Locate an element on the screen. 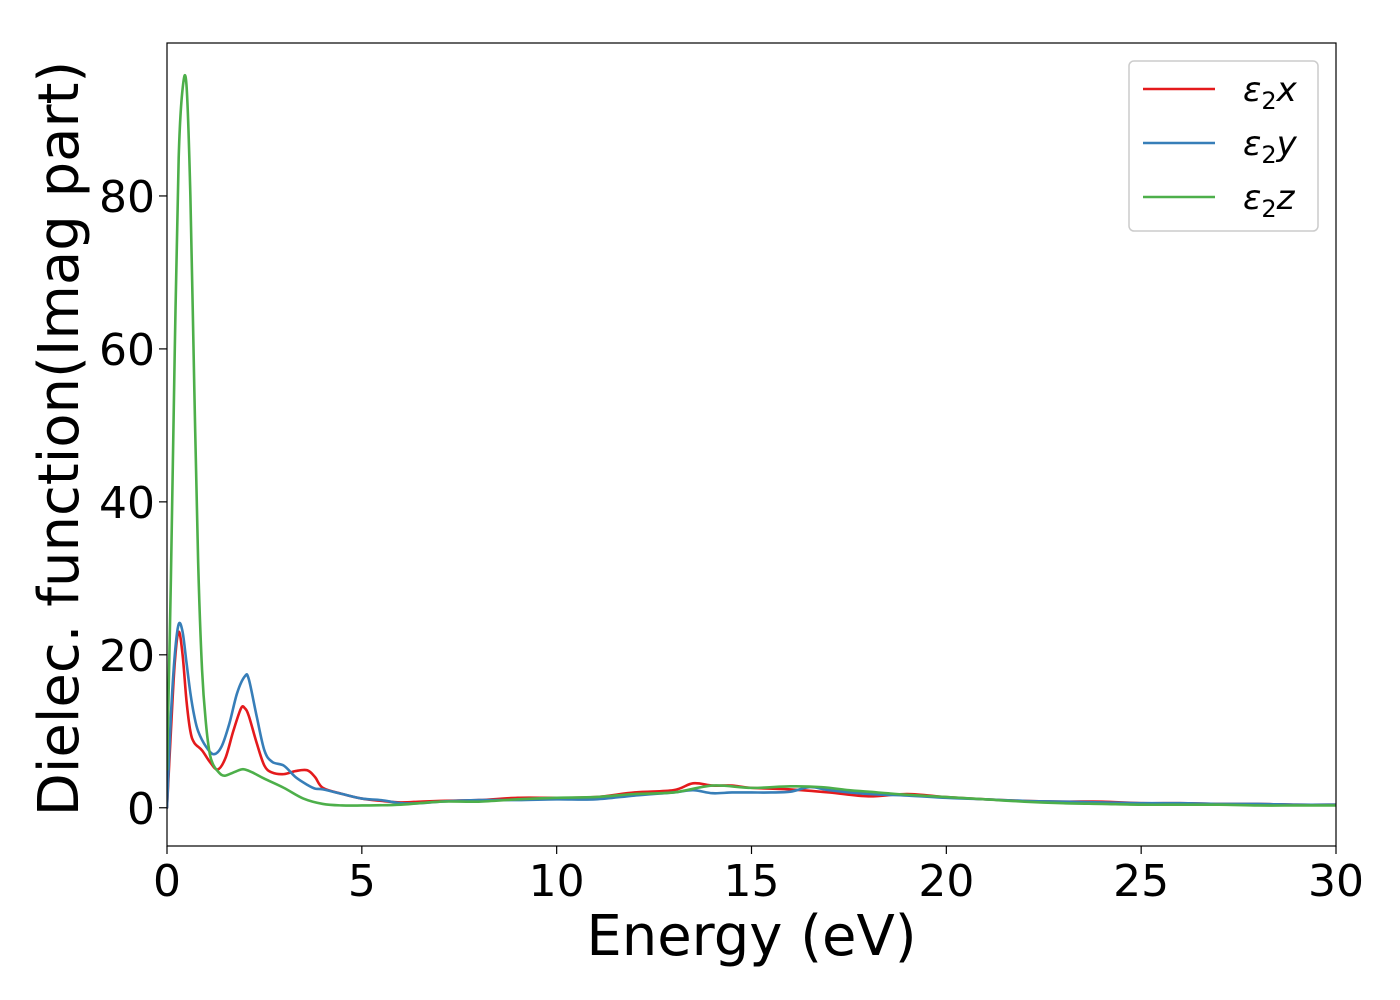 The image size is (1400, 1000). legend: ε2x ε2y ε2z is located at coordinates (1223, 146).